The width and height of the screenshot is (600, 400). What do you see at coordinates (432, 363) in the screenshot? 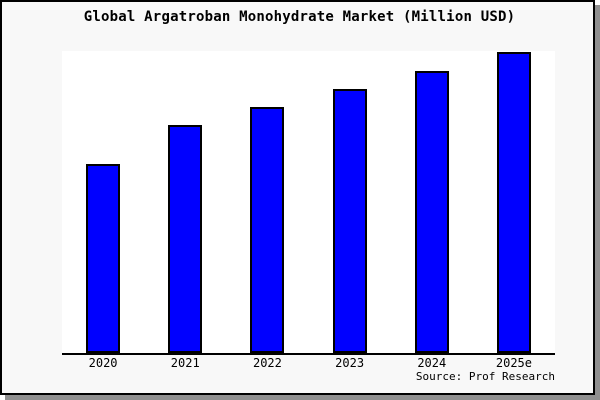
I see `x-tick-2024: 2024` at bounding box center [432, 363].